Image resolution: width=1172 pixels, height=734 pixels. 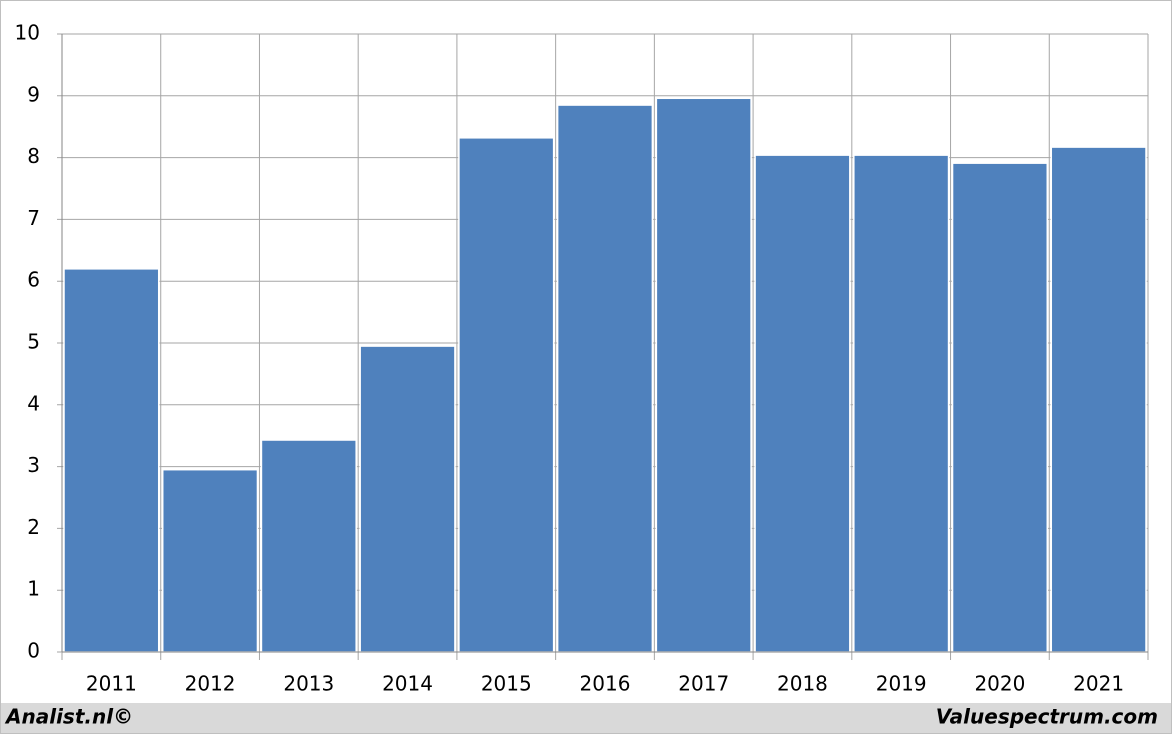 I want to click on x-tick-label: 2016, so click(x=605, y=684).